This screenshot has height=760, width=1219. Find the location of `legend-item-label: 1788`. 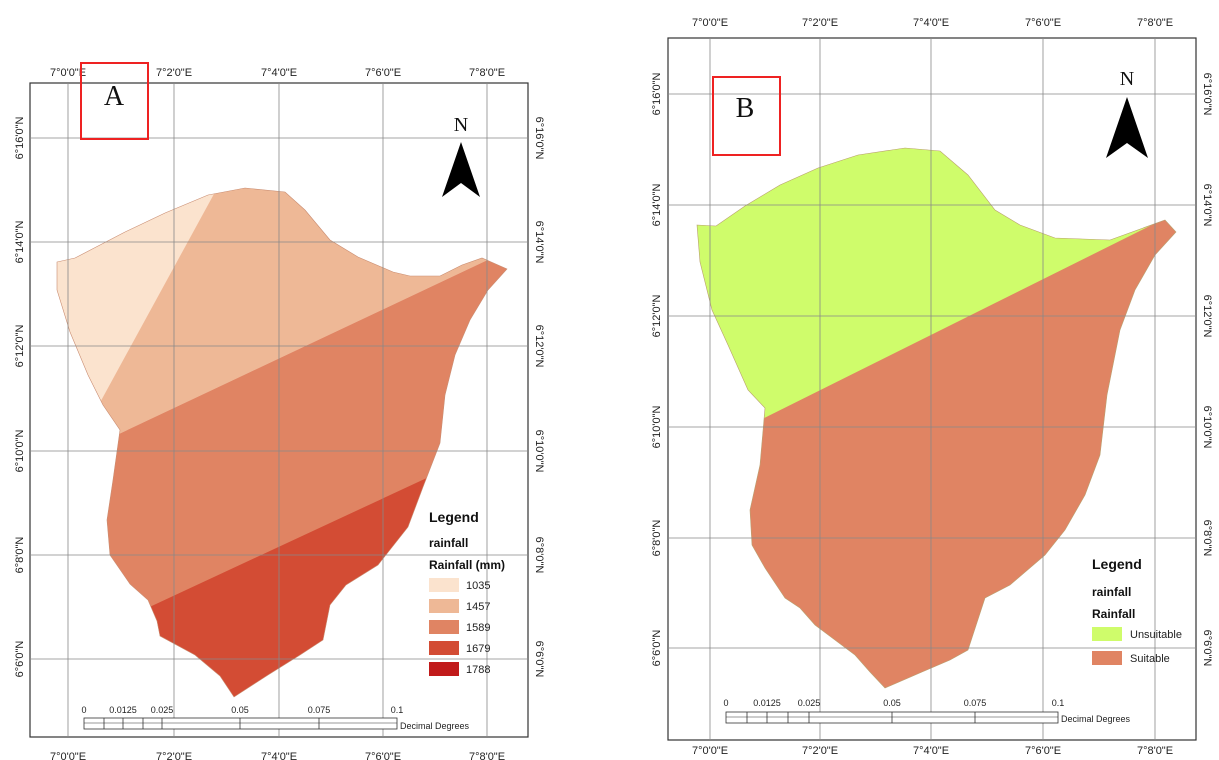

legend-item-label: 1788 is located at coordinates (478, 670).